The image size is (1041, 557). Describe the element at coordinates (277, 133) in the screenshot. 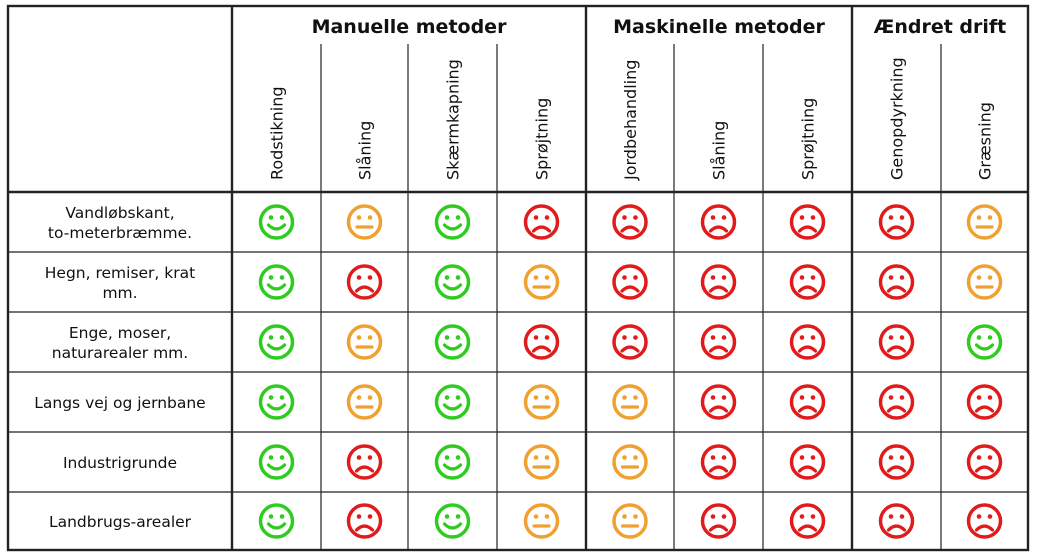

I see `method-label: Rodstikning` at that location.